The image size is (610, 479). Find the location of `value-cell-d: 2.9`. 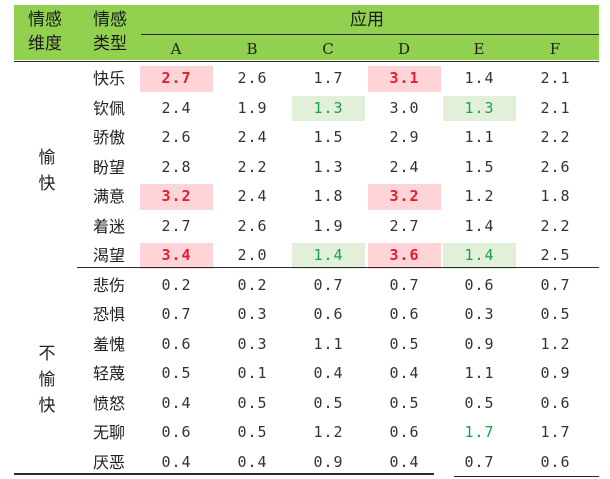

value-cell-d: 2.9 is located at coordinates (404, 137).